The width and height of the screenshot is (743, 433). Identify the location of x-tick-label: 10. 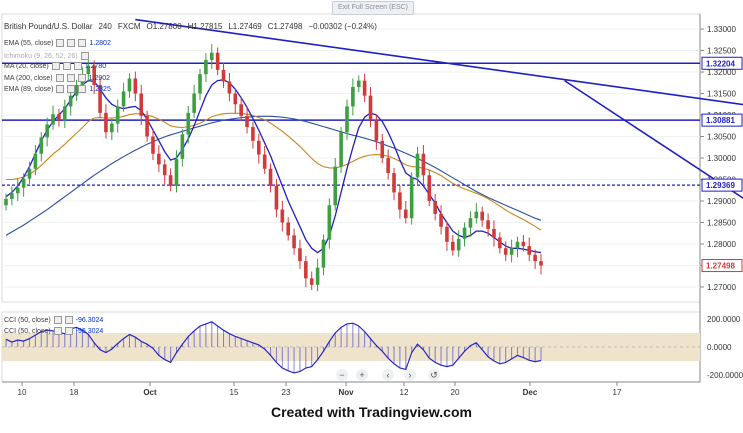
(22, 392).